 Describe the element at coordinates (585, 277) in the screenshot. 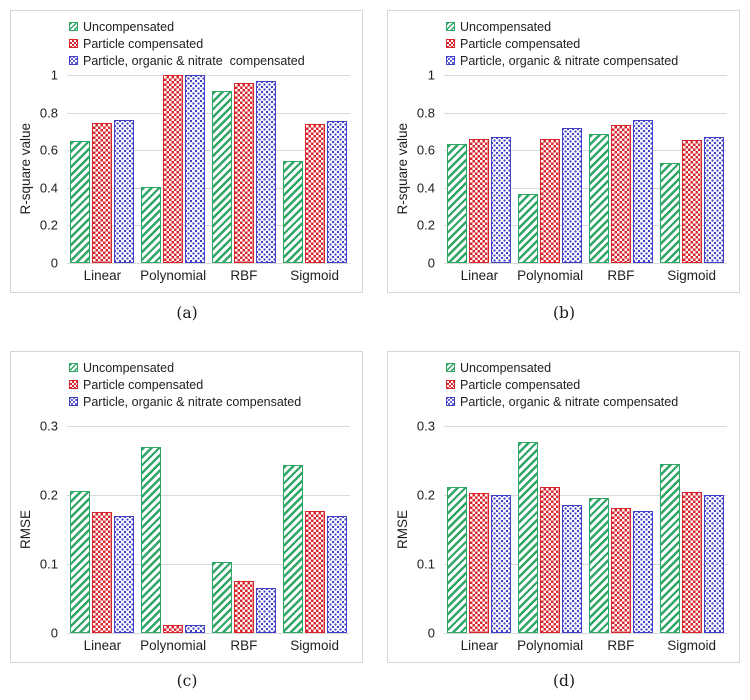

I see `x-axis-labels-b: Linear Polynomial RBF Sigmoid` at that location.